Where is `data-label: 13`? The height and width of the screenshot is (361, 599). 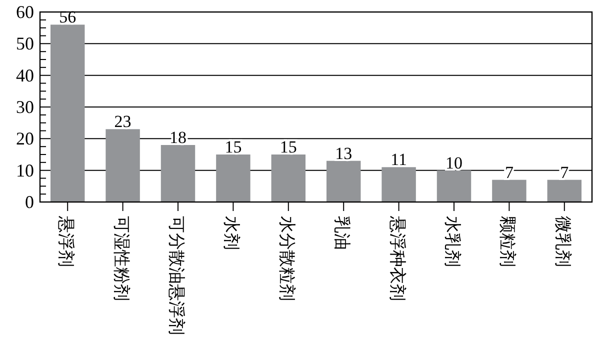
data-label: 13 is located at coordinates (343, 153).